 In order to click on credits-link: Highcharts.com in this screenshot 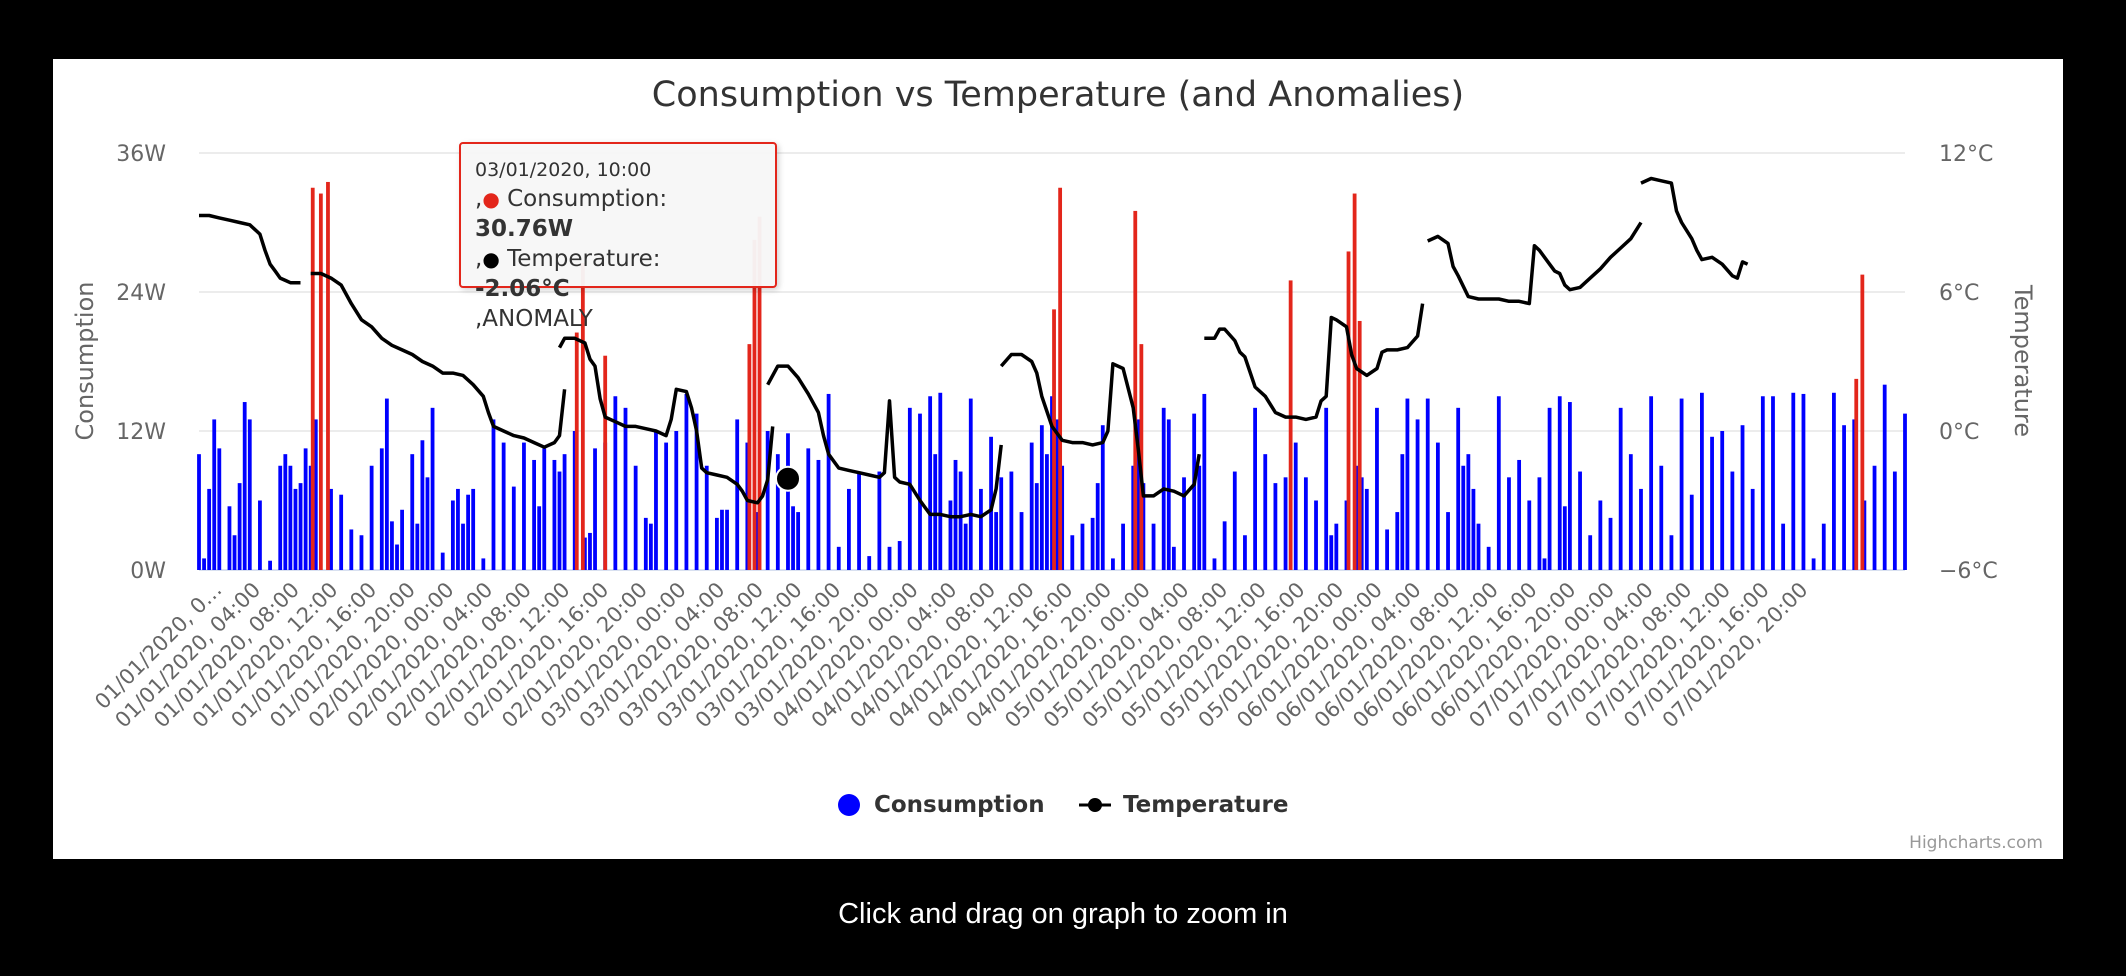, I will do `click(1976, 843)`.